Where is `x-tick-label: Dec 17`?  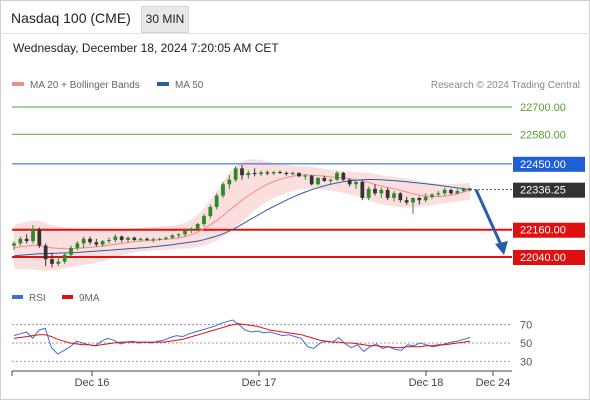
x-tick-label: Dec 17 is located at coordinates (259, 383).